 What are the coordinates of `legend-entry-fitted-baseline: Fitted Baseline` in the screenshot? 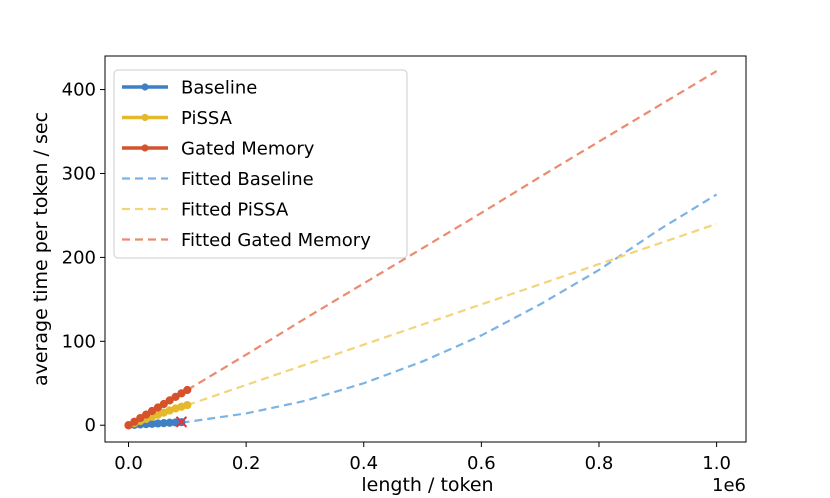 It's located at (218, 179).